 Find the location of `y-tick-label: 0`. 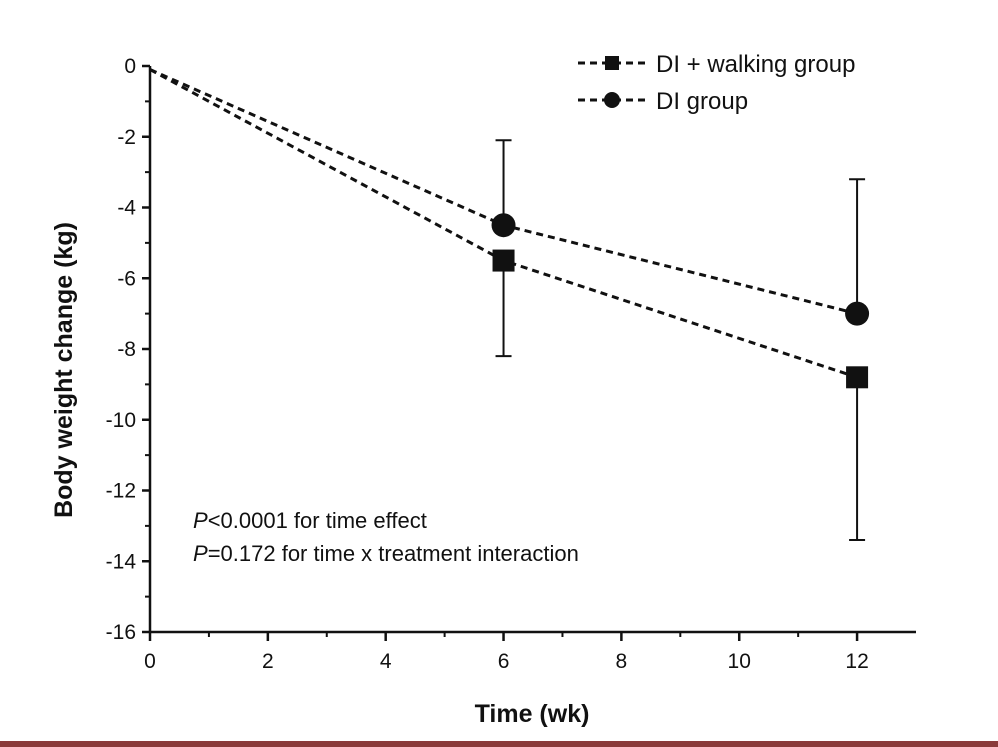

y-tick-label: 0 is located at coordinates (130, 66).